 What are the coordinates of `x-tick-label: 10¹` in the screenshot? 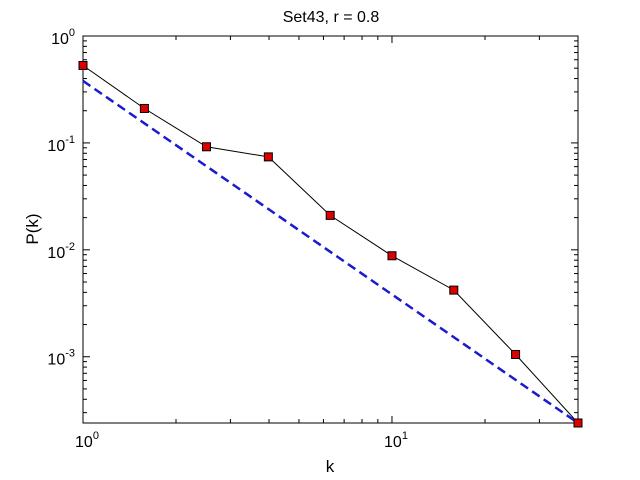 It's located at (396, 440).